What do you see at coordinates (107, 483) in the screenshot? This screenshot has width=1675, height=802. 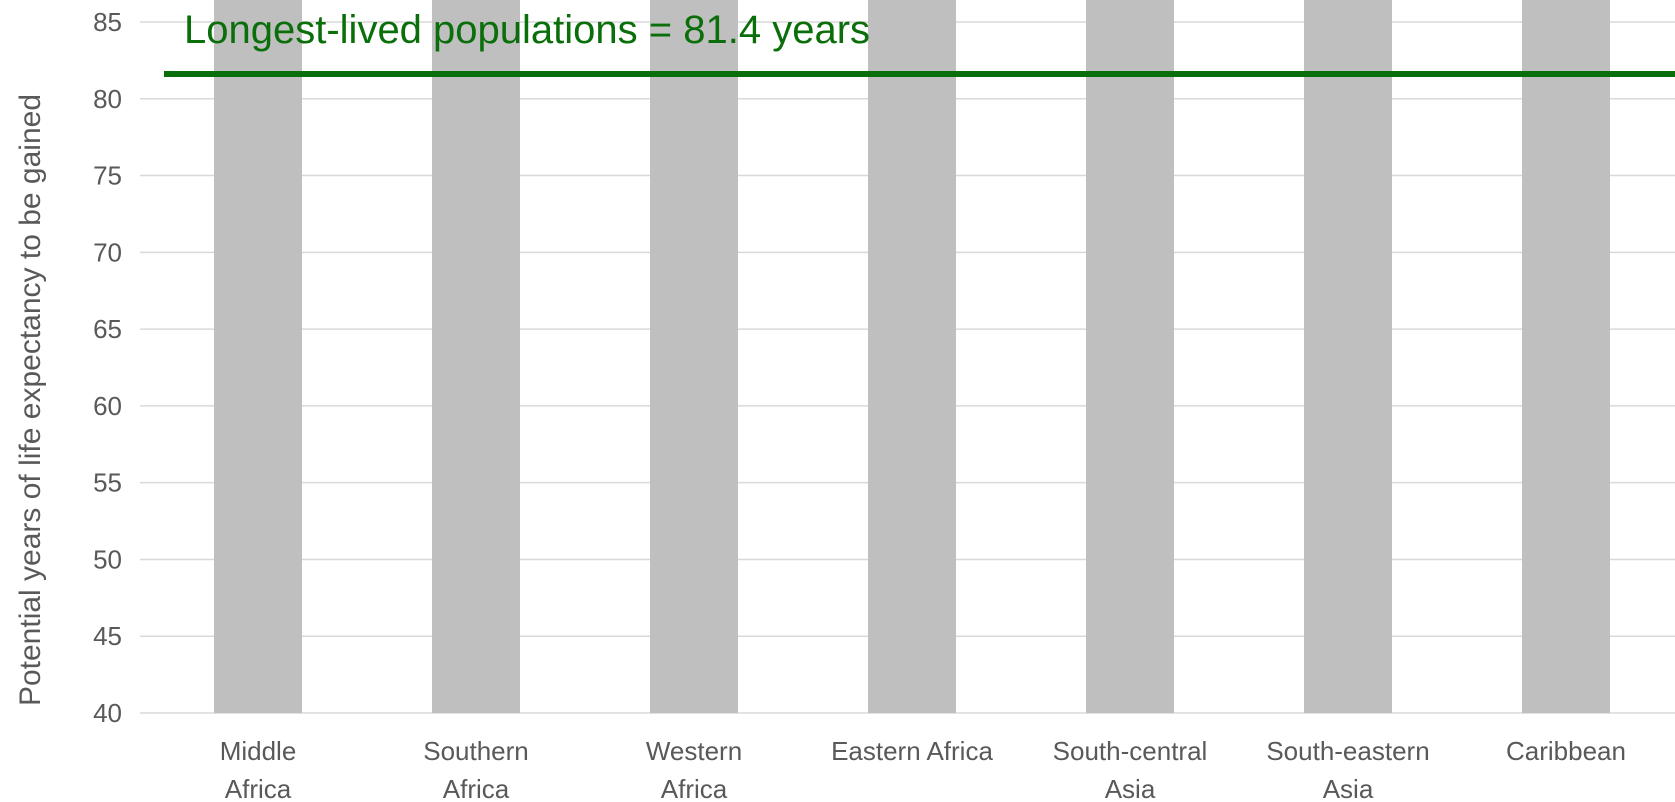 I see `y-tick-label: 55` at bounding box center [107, 483].